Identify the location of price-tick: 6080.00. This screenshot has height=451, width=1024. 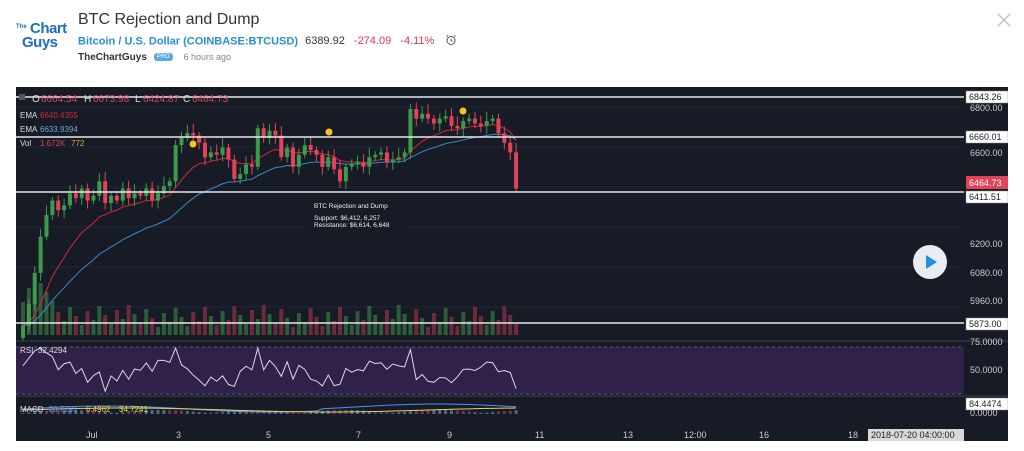
(986, 273).